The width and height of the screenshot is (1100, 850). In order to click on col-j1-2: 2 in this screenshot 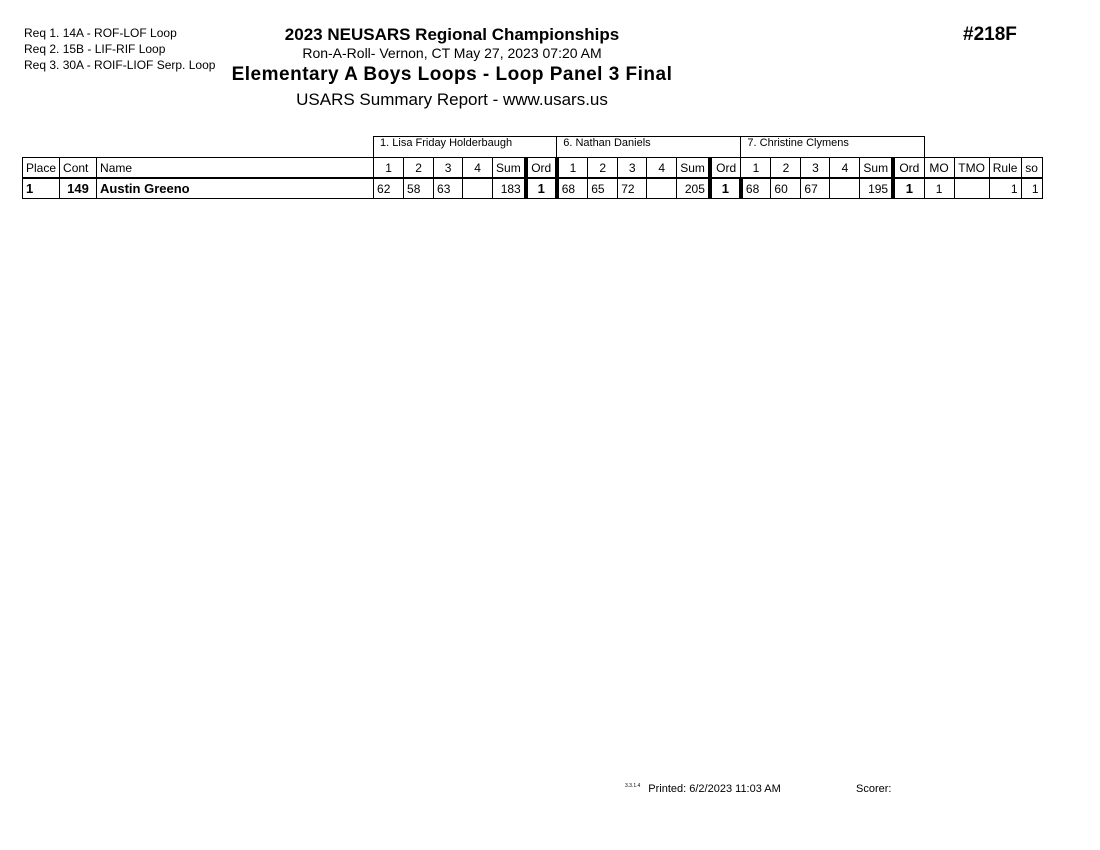, I will do `click(419, 168)`.